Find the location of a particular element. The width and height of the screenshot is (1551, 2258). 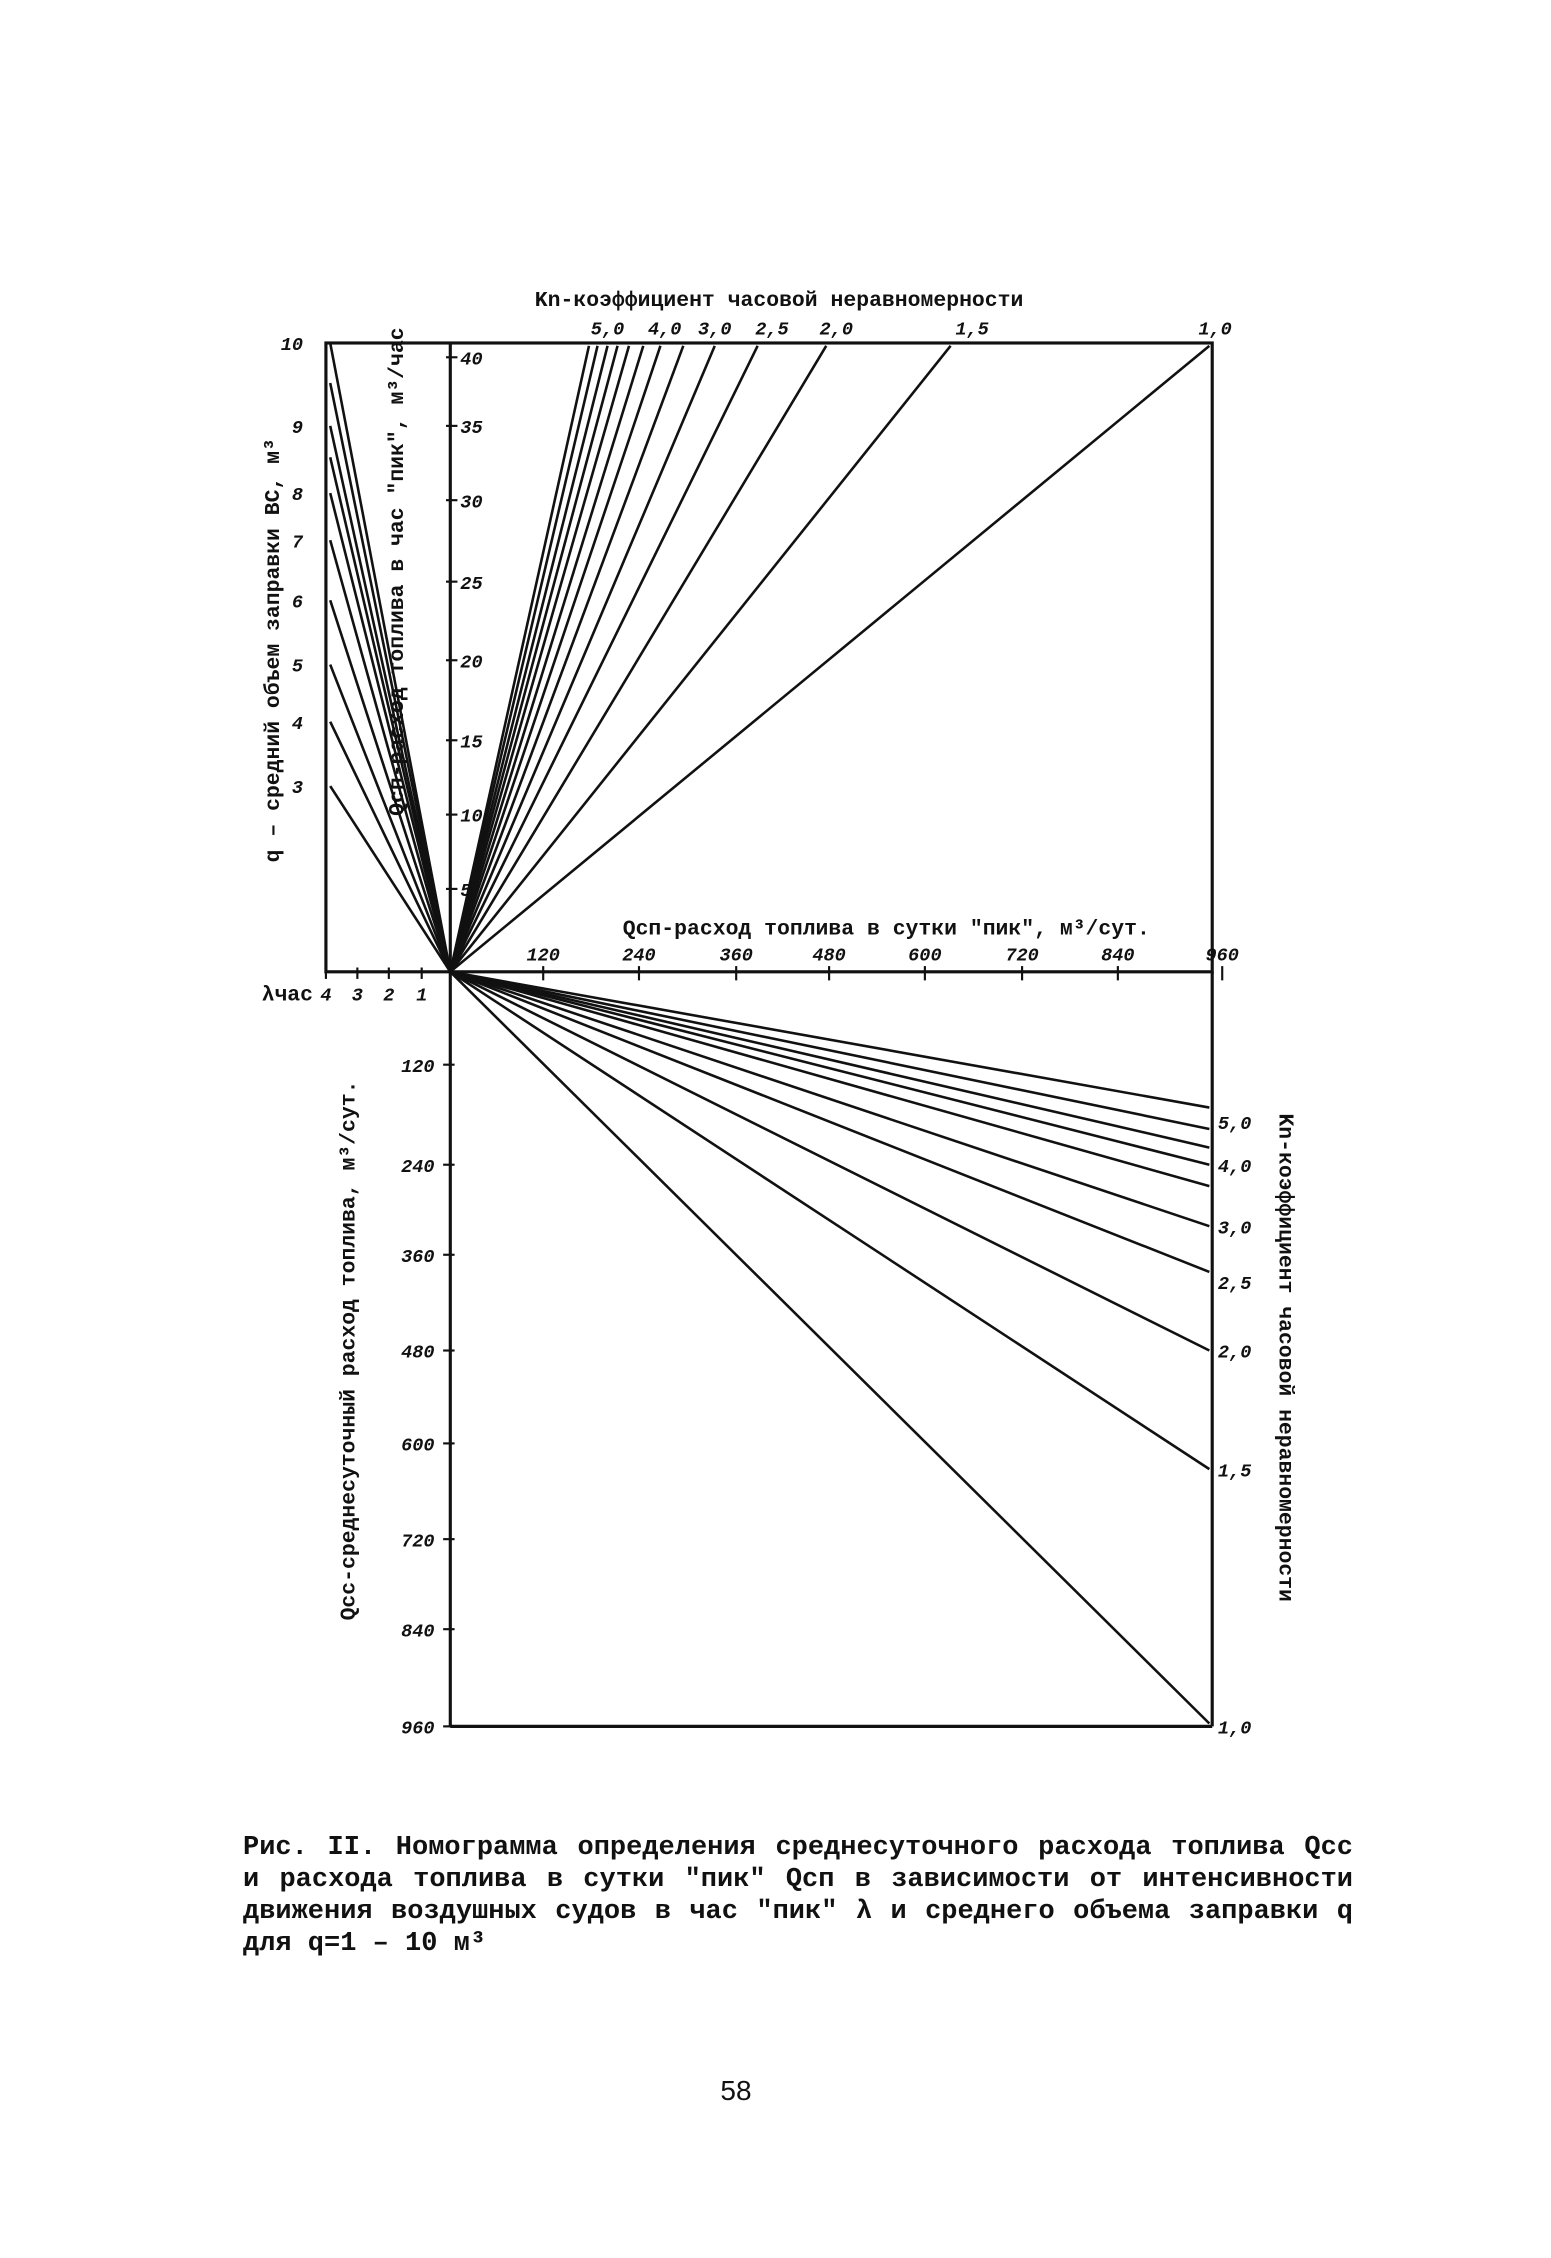

left-tick-label: 7 is located at coordinates (298, 542).